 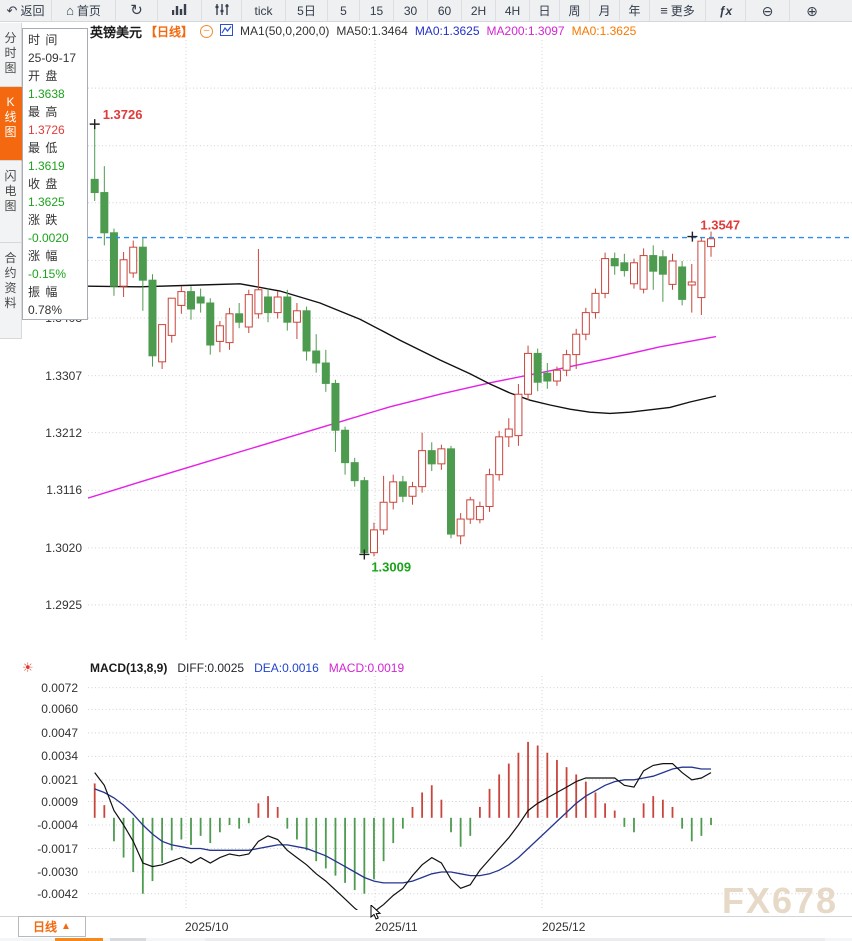 I want to click on zoom-out-icon: ⊖, so click(x=767, y=10).